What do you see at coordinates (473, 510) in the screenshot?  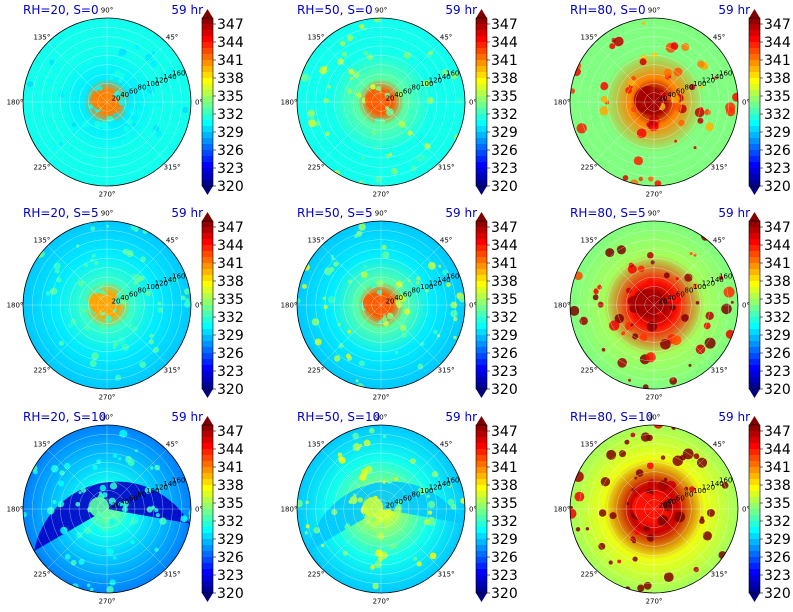 I see `angle-tick-label: 0°` at bounding box center [473, 510].